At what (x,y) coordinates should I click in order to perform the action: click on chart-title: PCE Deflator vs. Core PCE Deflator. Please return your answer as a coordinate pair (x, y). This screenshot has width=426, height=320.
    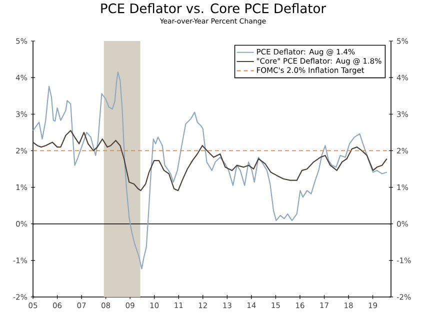
    Looking at the image, I should click on (213, 8).